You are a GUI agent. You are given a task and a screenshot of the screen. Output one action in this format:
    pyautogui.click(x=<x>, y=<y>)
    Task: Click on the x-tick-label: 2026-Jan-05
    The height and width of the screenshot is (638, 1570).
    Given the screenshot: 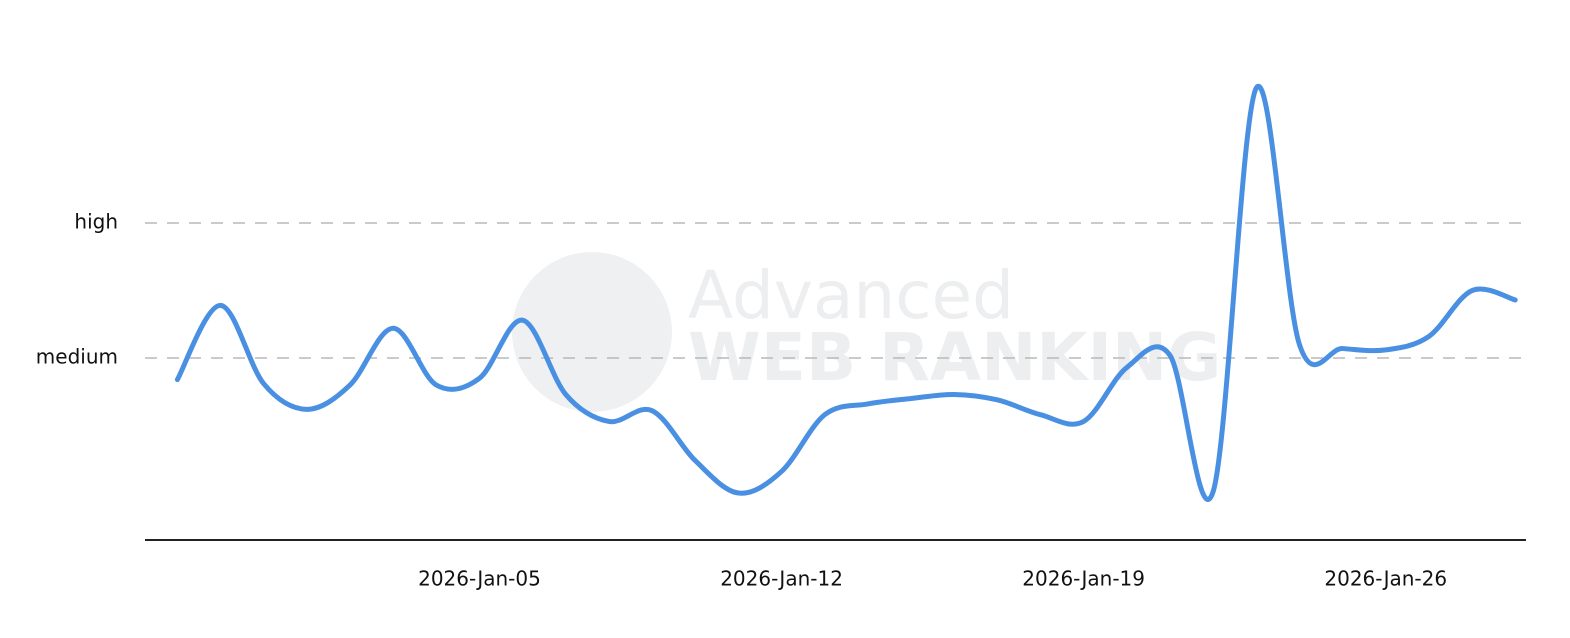 What is the action you would take?
    pyautogui.click(x=479, y=579)
    